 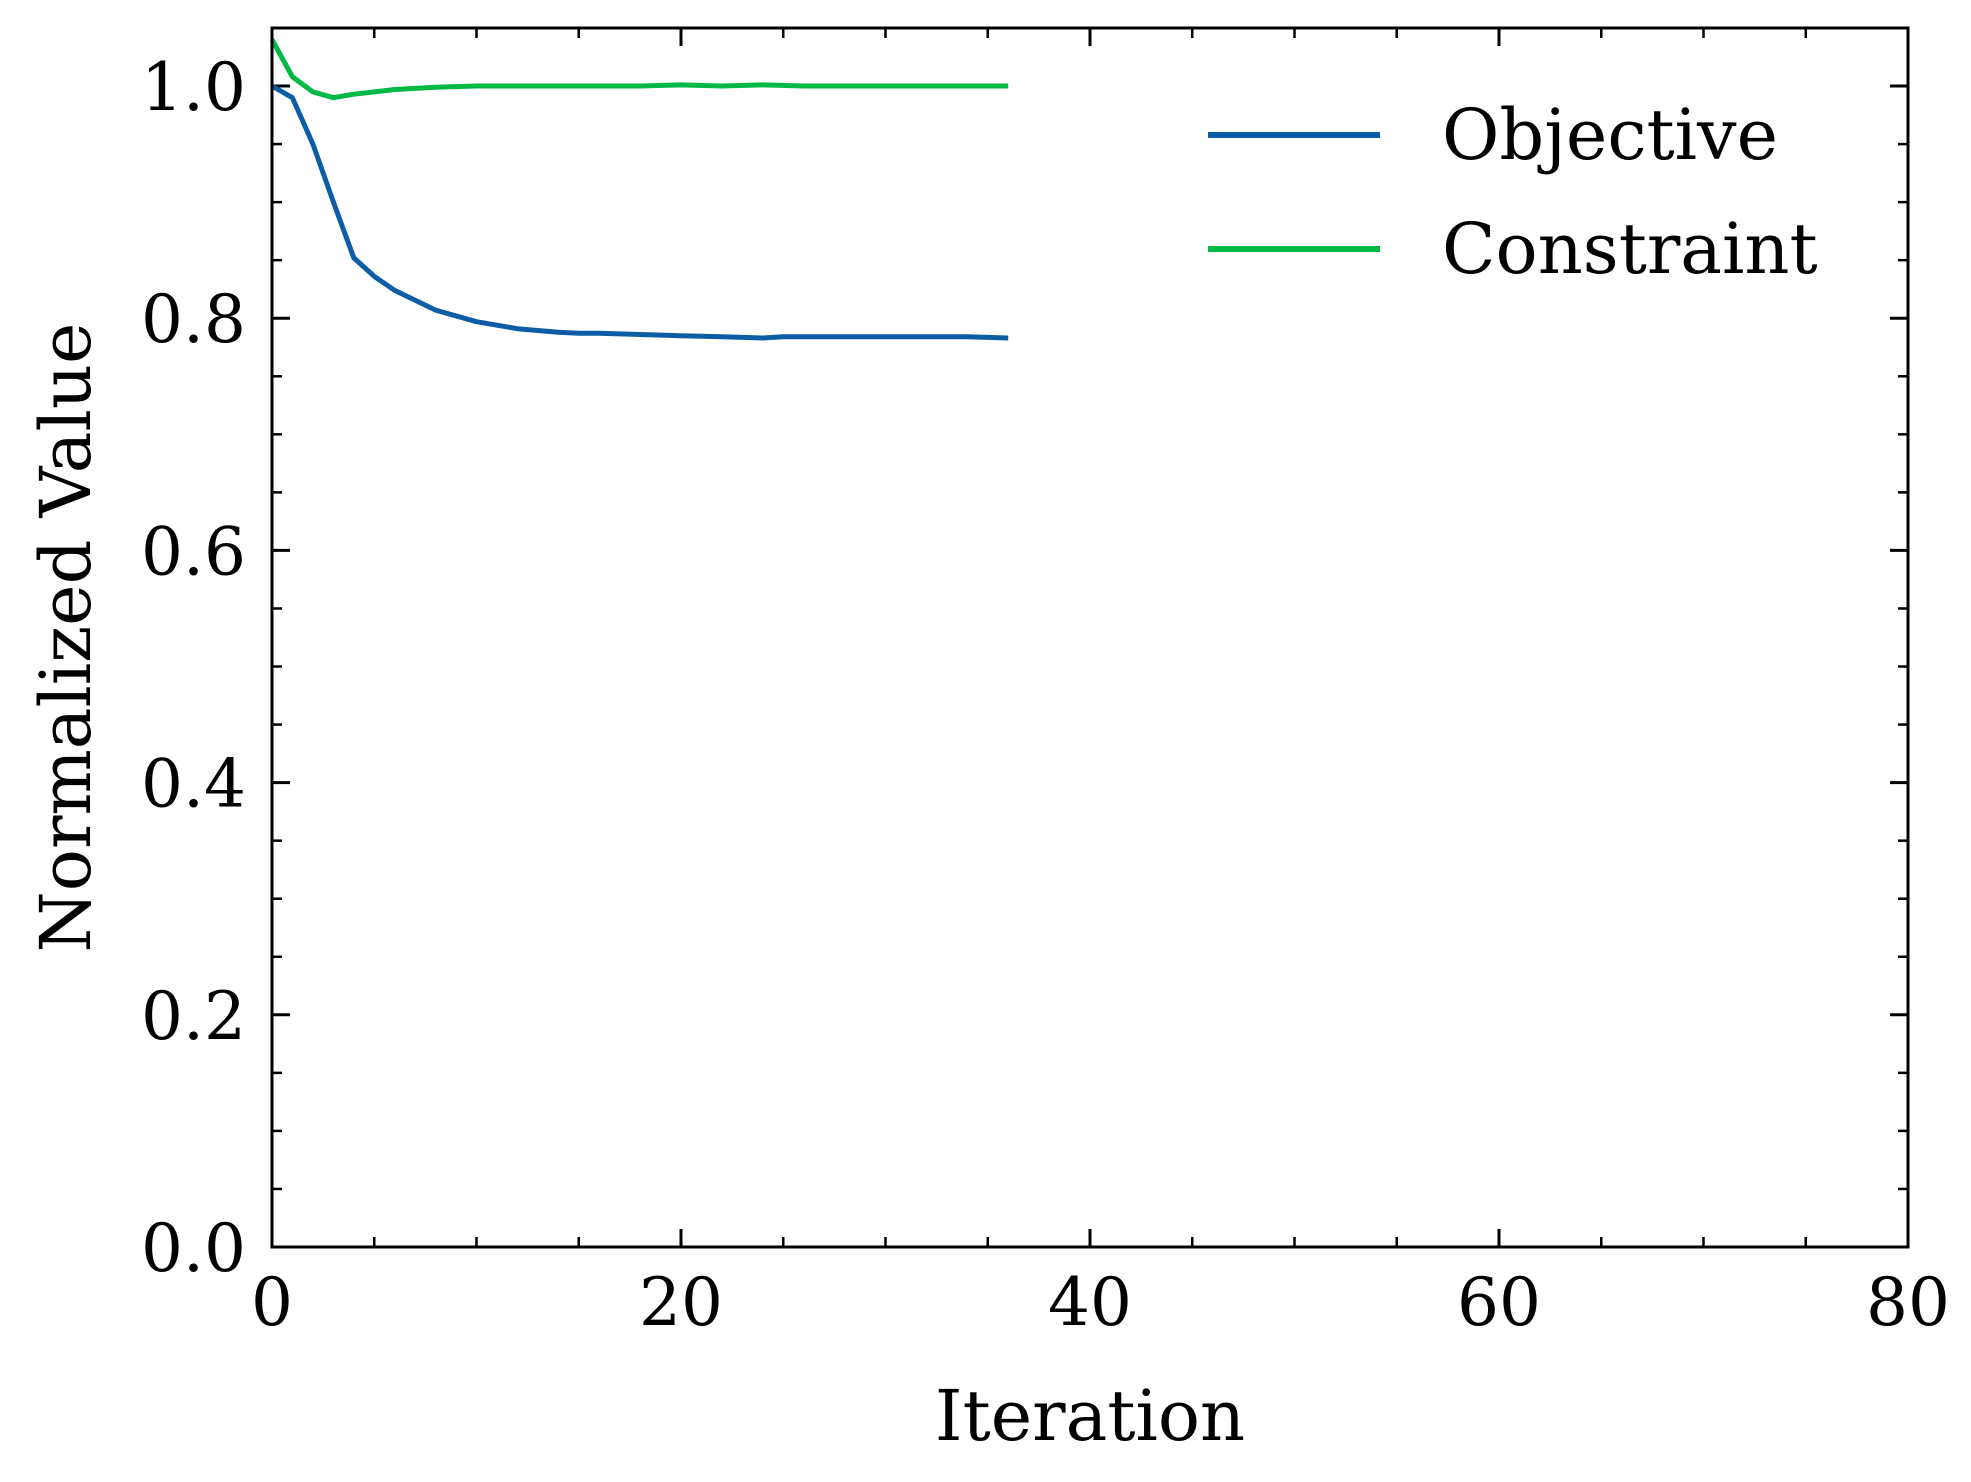 I want to click on x-axis-label: Iteration, so click(x=1090, y=1416).